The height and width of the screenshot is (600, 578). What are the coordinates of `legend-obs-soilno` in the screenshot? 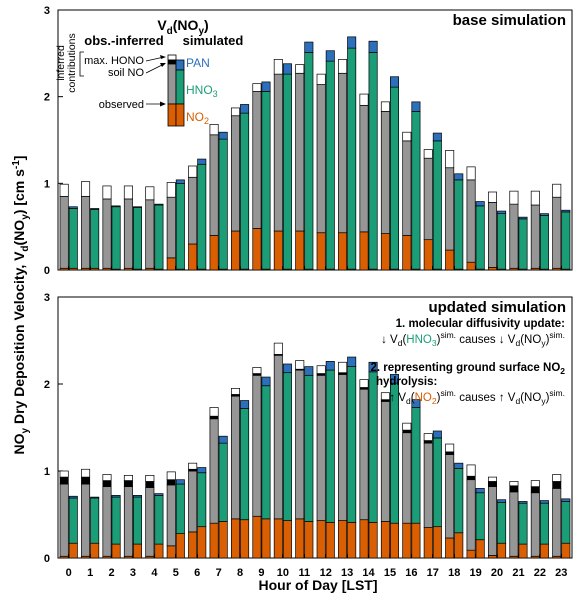 It's located at (172, 62).